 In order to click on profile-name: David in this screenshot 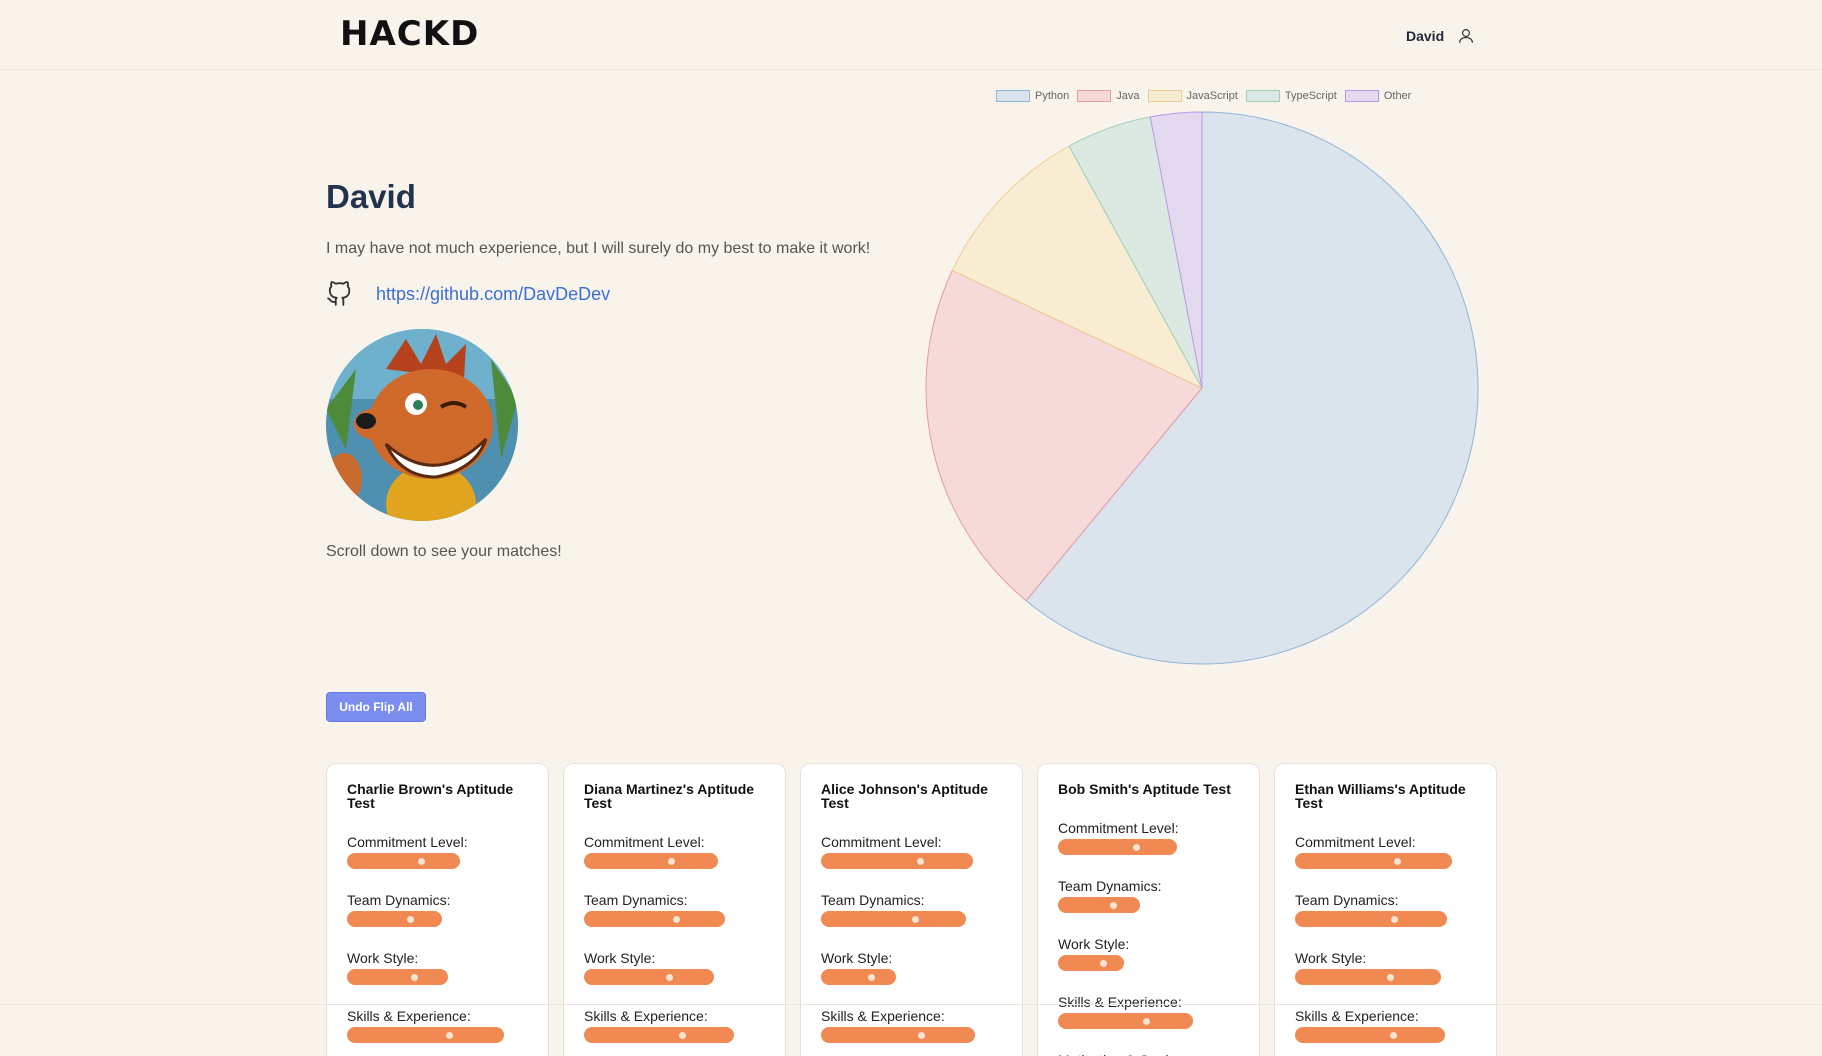, I will do `click(371, 196)`.